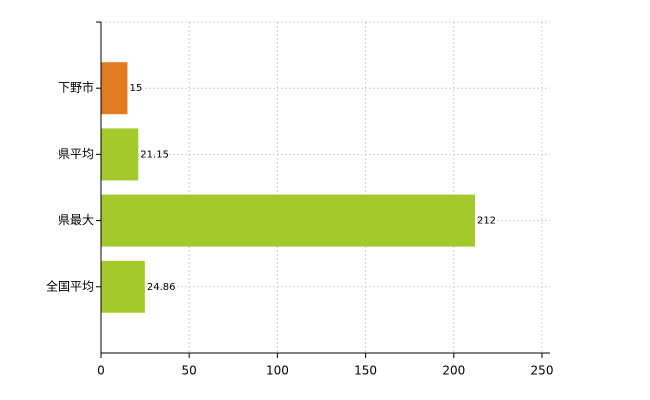  What do you see at coordinates (277, 371) in the screenshot?
I see `x-tick-label: 100` at bounding box center [277, 371].